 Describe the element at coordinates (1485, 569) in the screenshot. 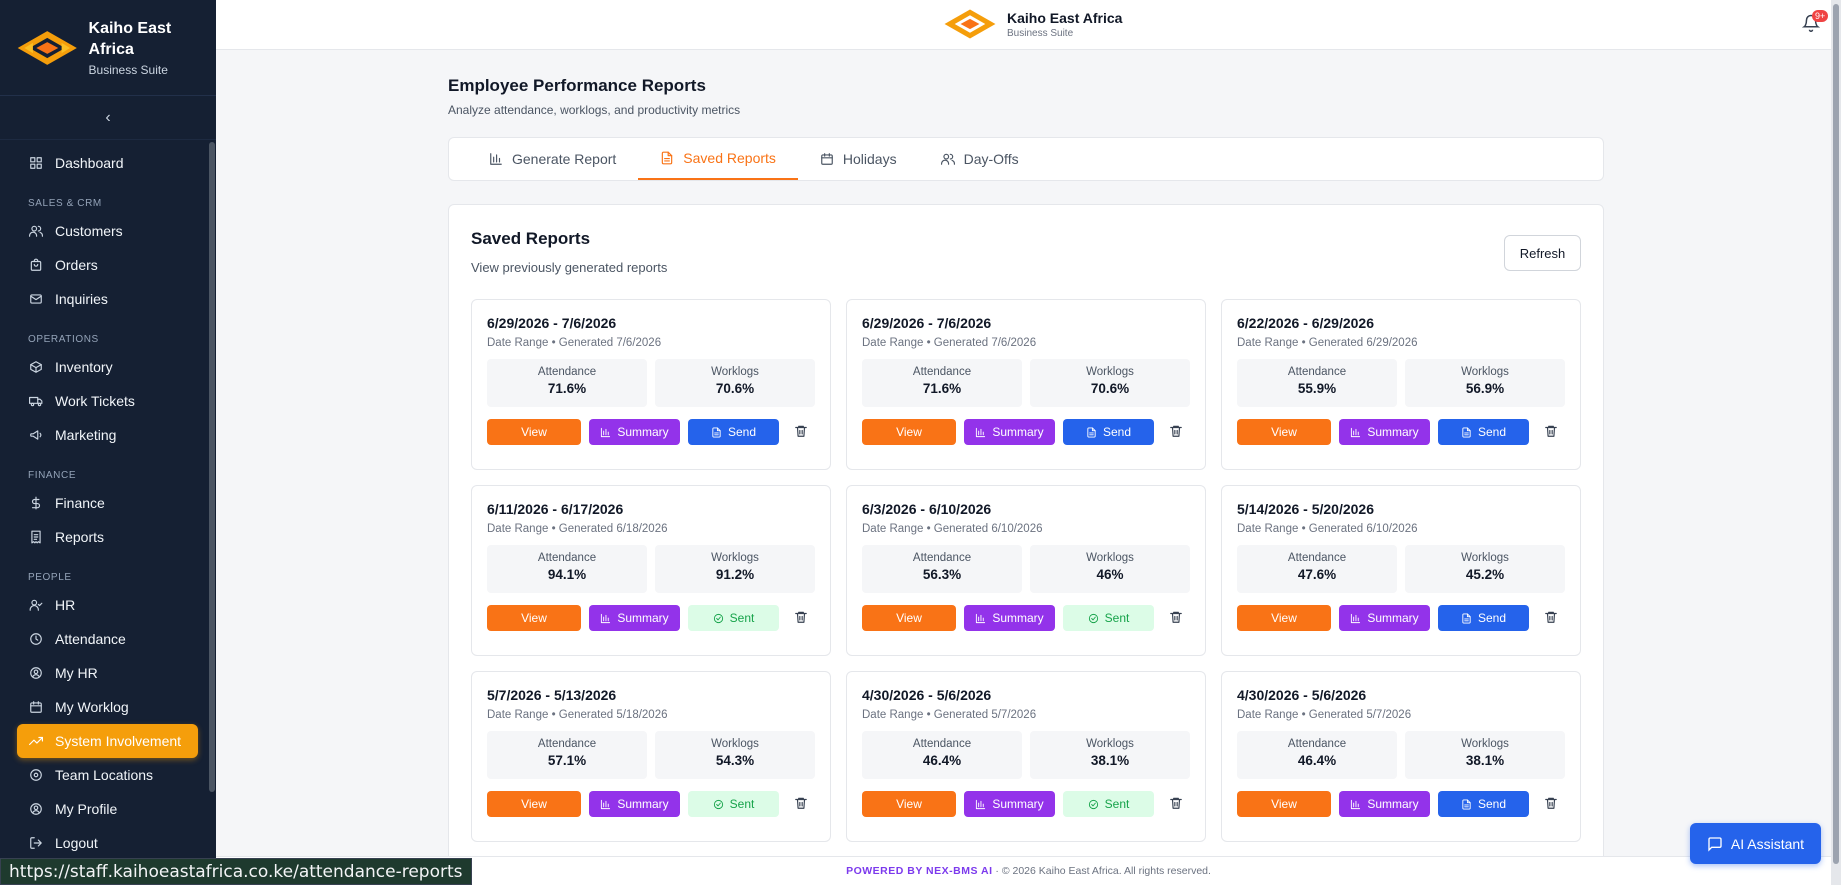

I see `worklogs-stat: Worklogs 45.2%` at that location.